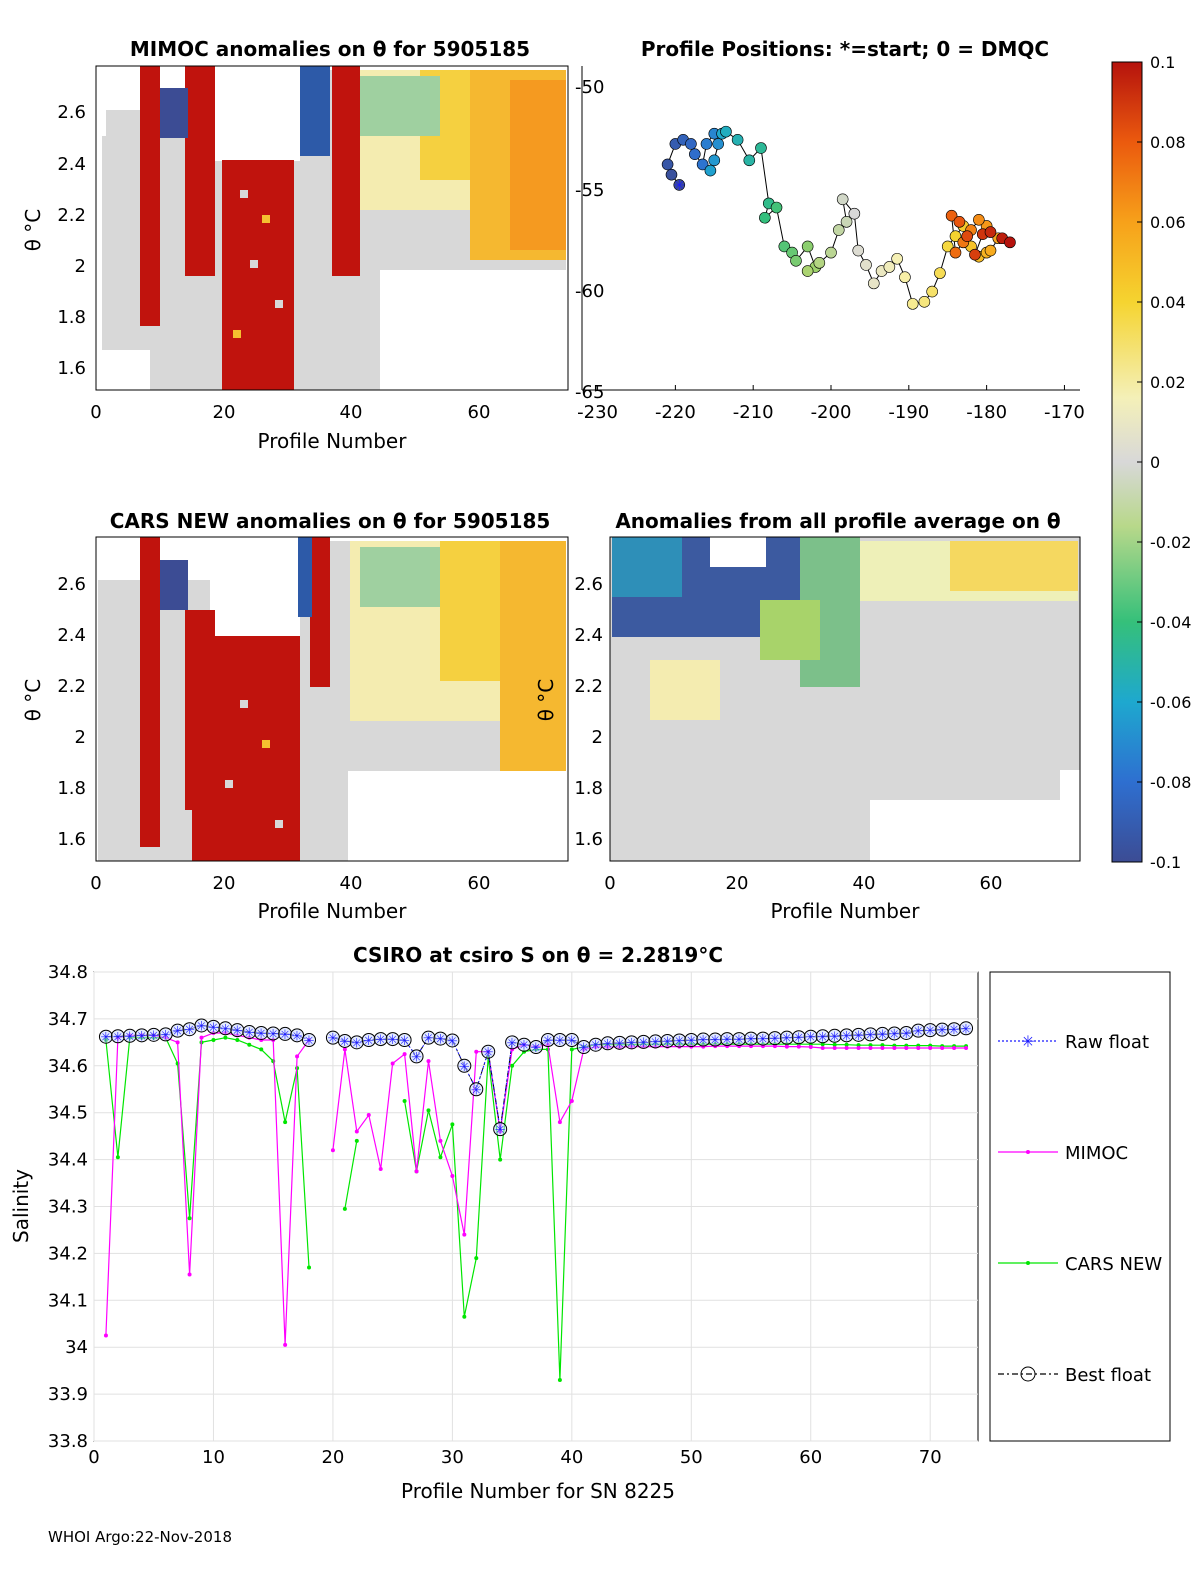 The width and height of the screenshot is (1200, 1575). I want to click on positions-title: Profile Positions: *=start; 0 = DMQC, so click(845, 49).